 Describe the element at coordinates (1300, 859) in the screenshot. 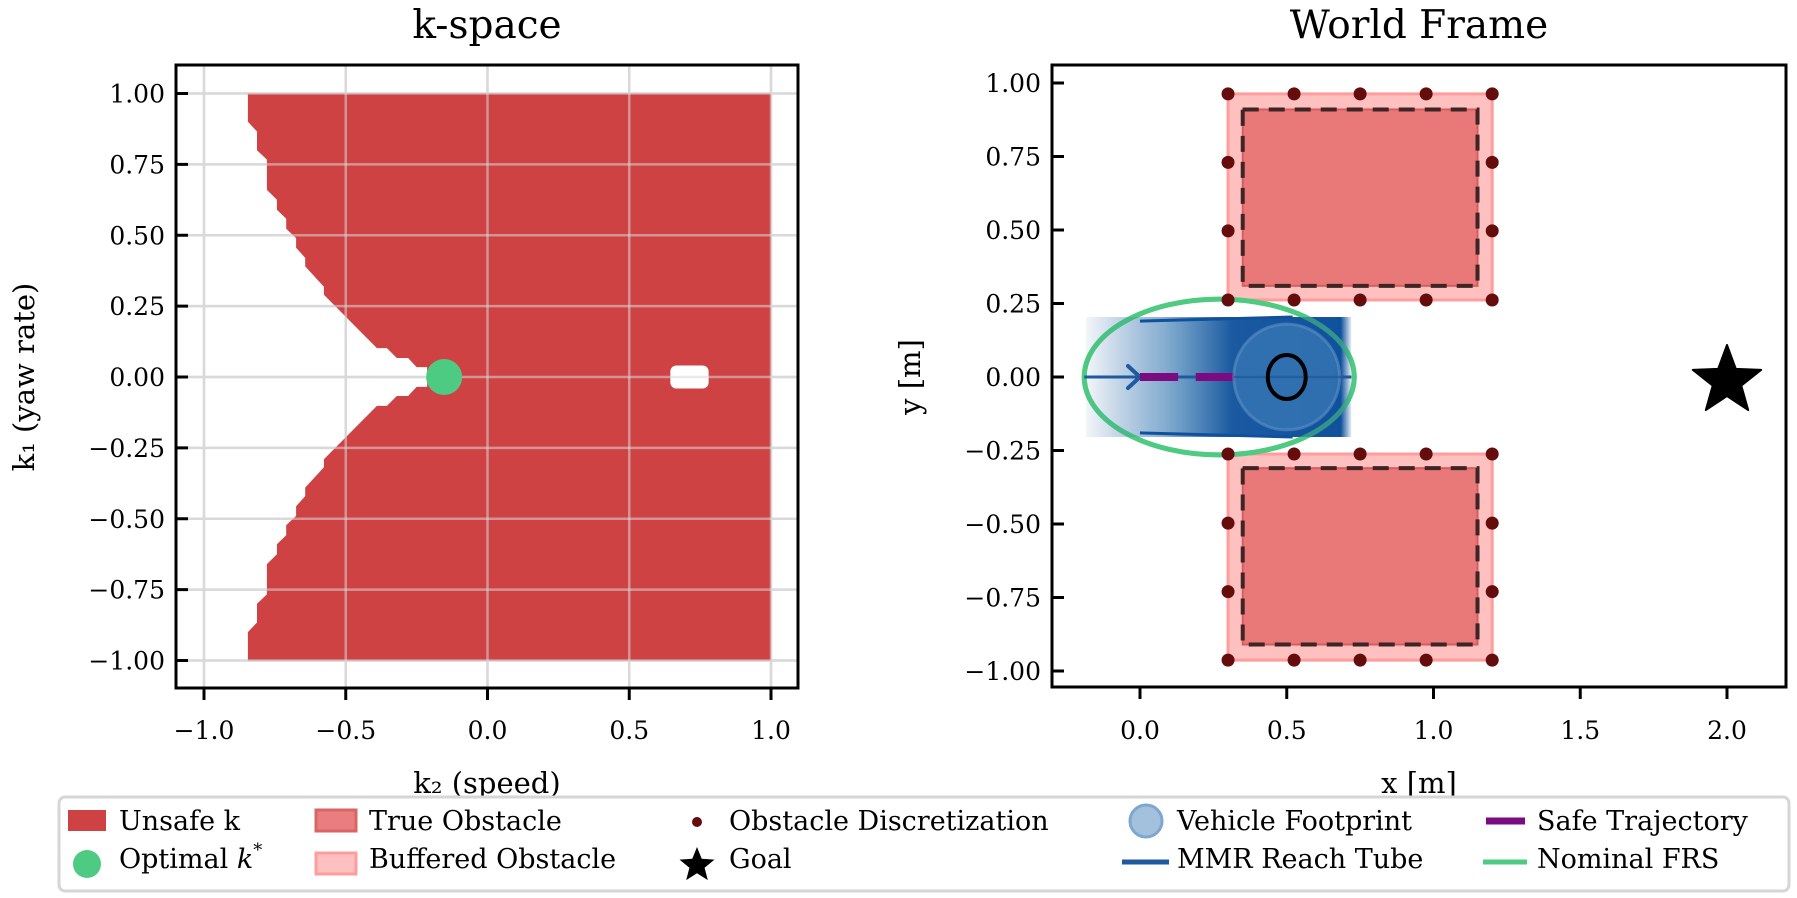

I see `legend-label: MMR Reach Tube` at that location.